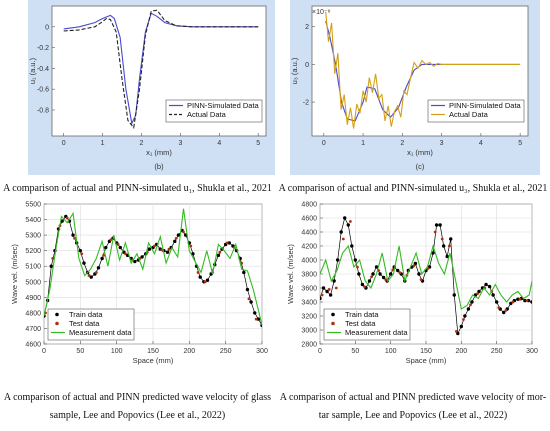 Image resolution: width=550 pixels, height=431 pixels. I want to click on x-tick-label: 3, so click(180, 143).